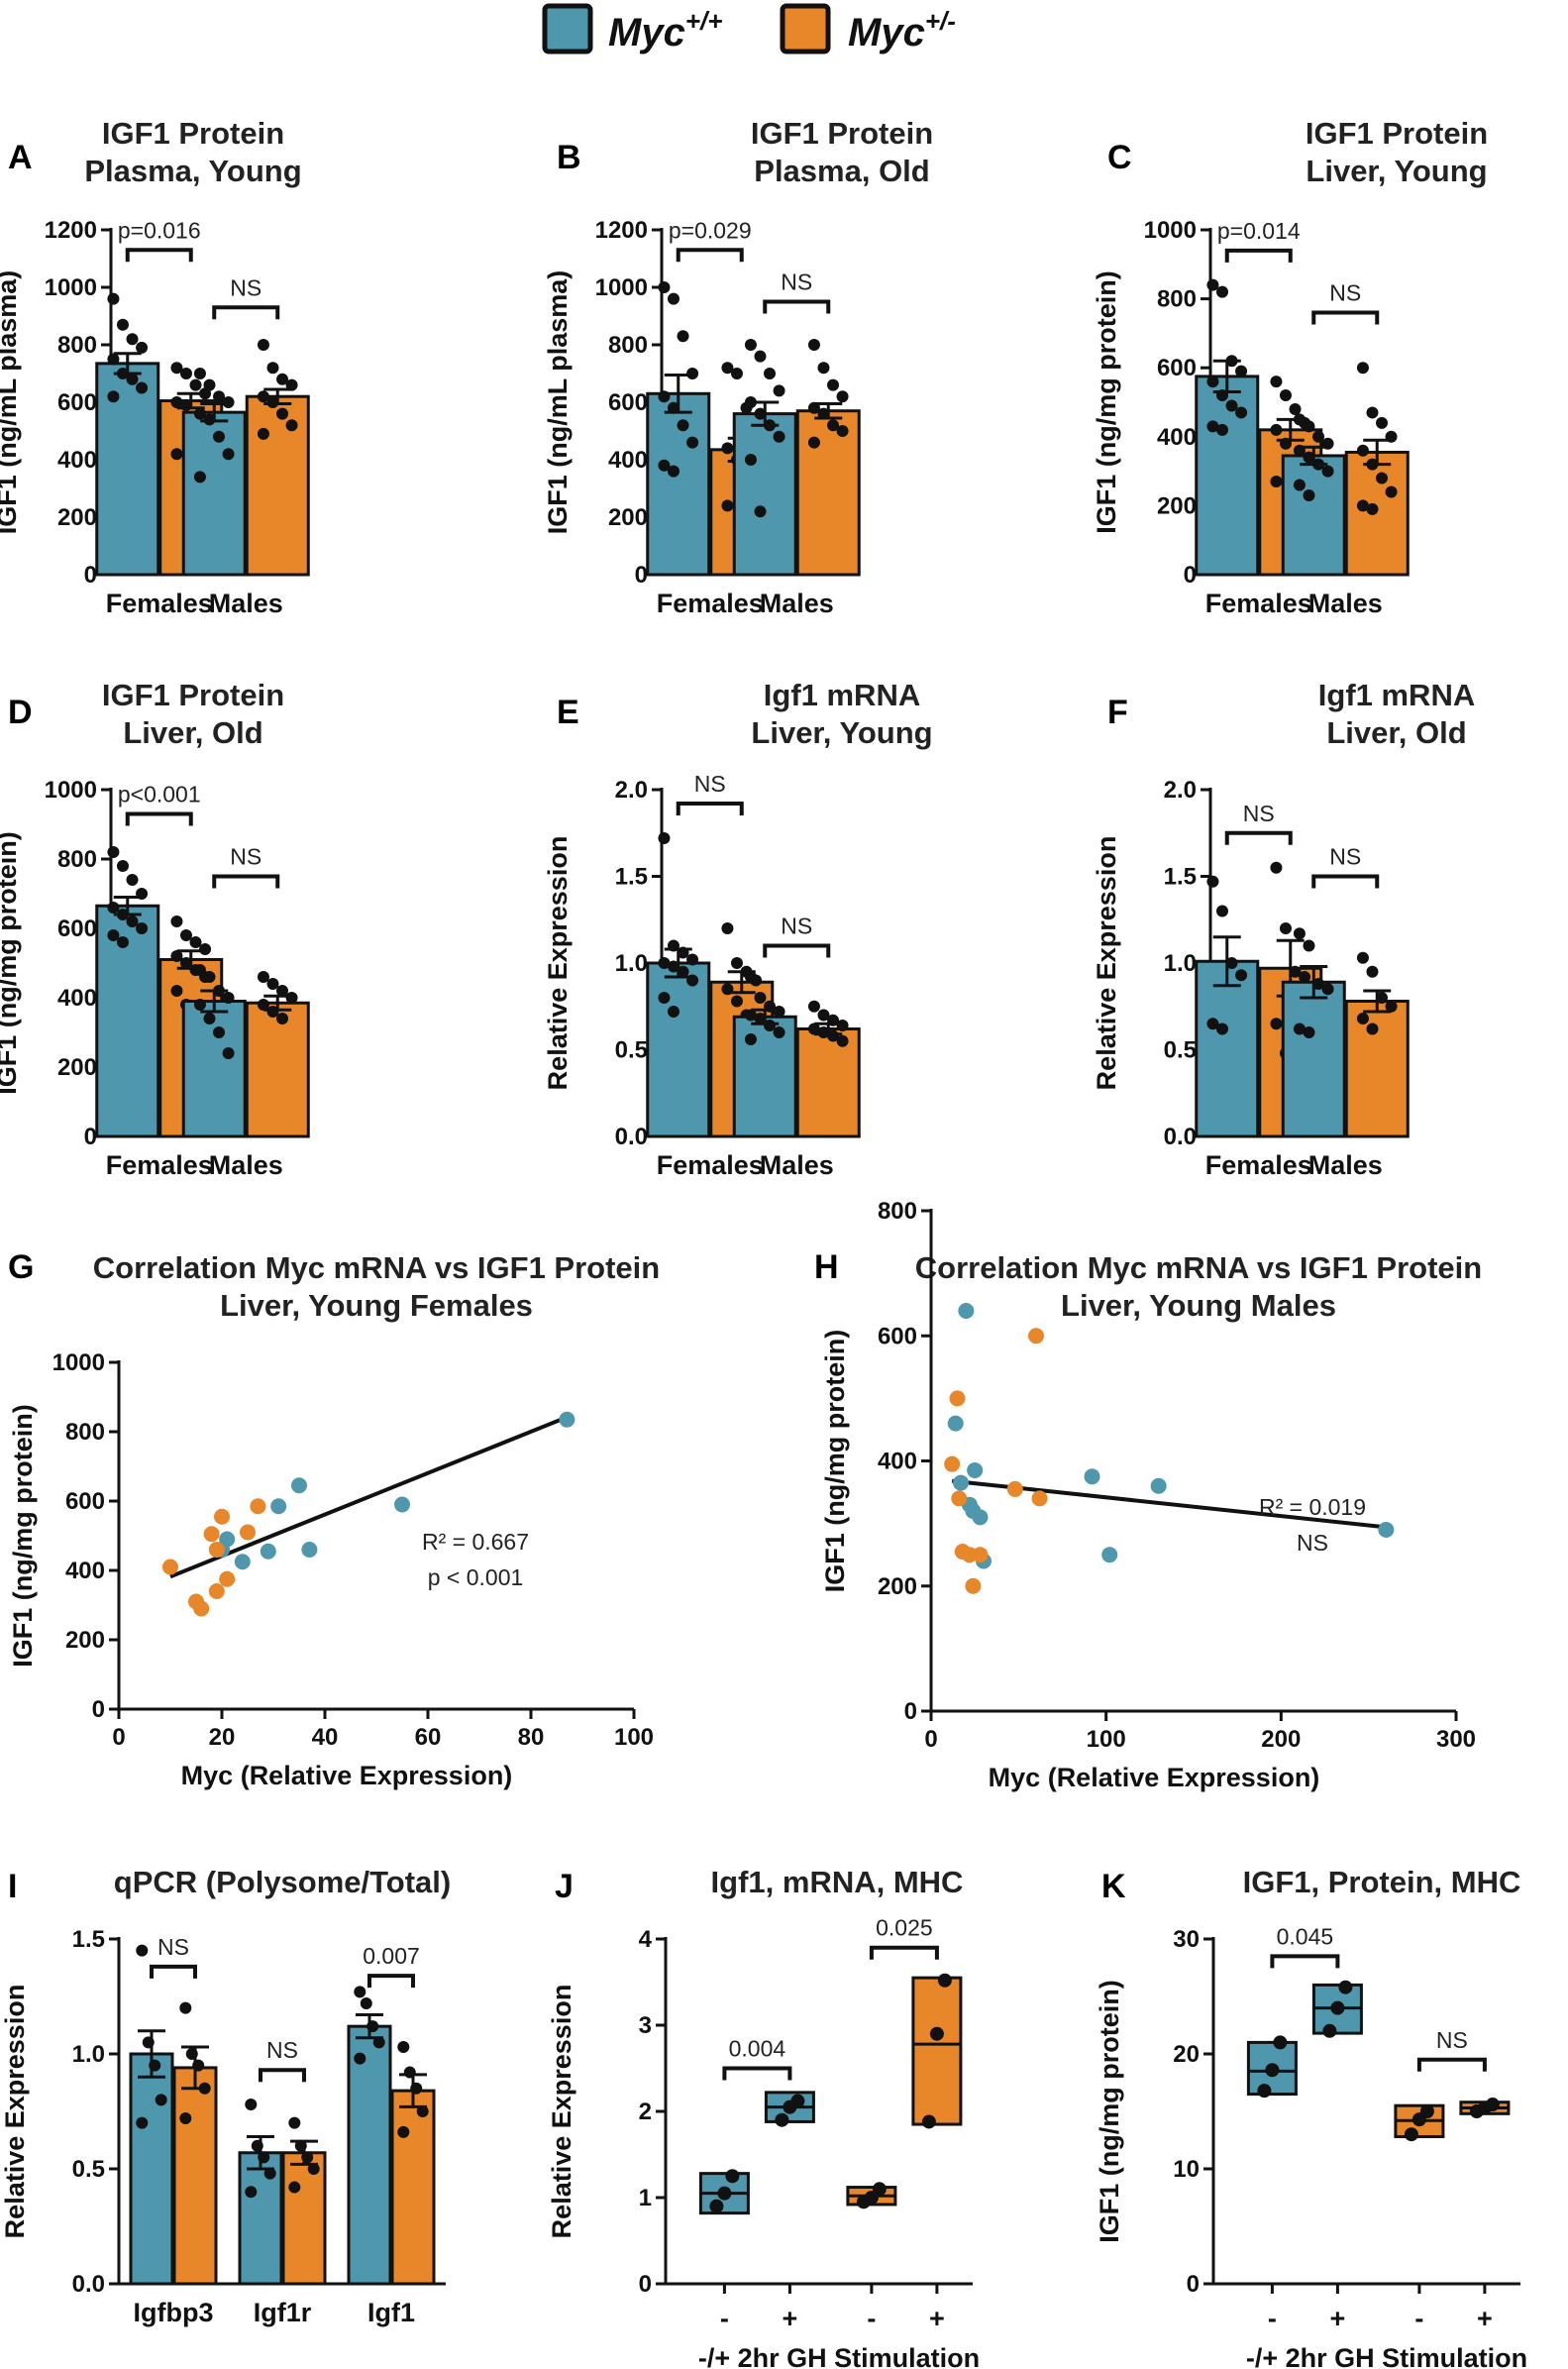 This screenshot has height=2369, width=1568. What do you see at coordinates (476, 1542) in the screenshot?
I see `stat-G-0: R² = 0.667` at bounding box center [476, 1542].